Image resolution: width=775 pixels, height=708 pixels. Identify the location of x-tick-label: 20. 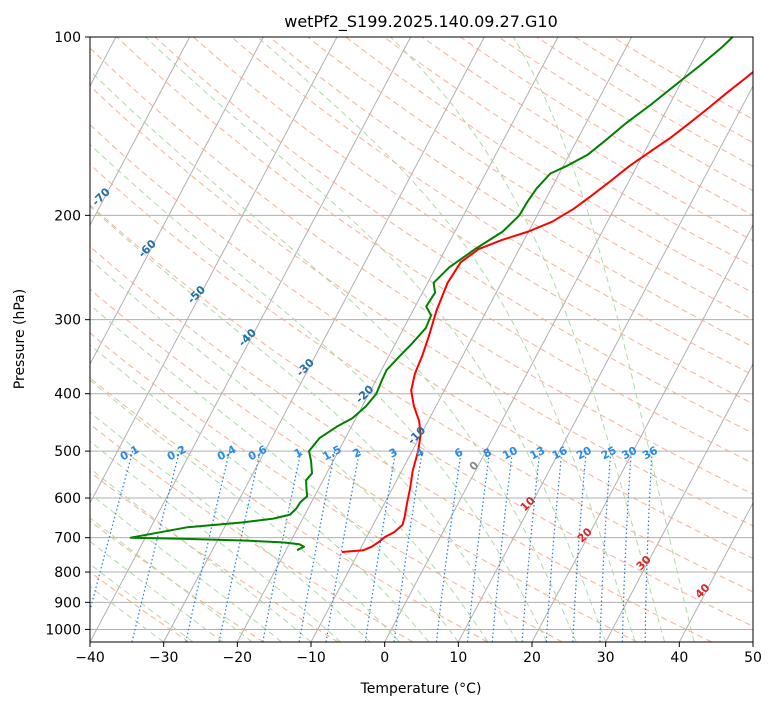
(532, 658).